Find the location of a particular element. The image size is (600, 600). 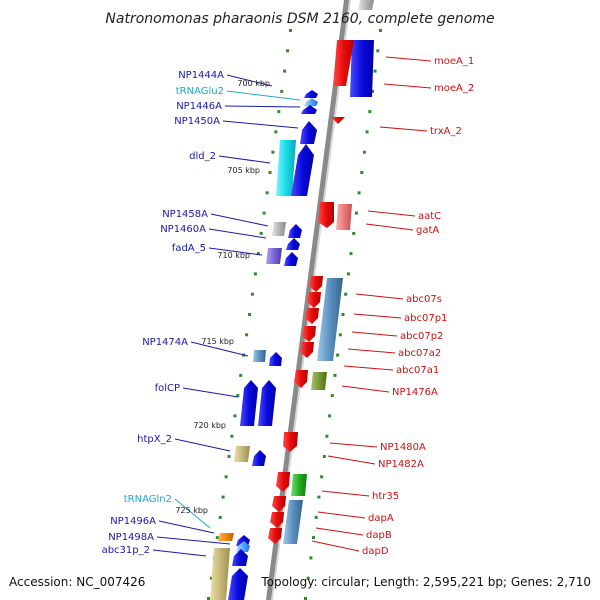

right-gene-label: abc07s is located at coordinates (424, 299).